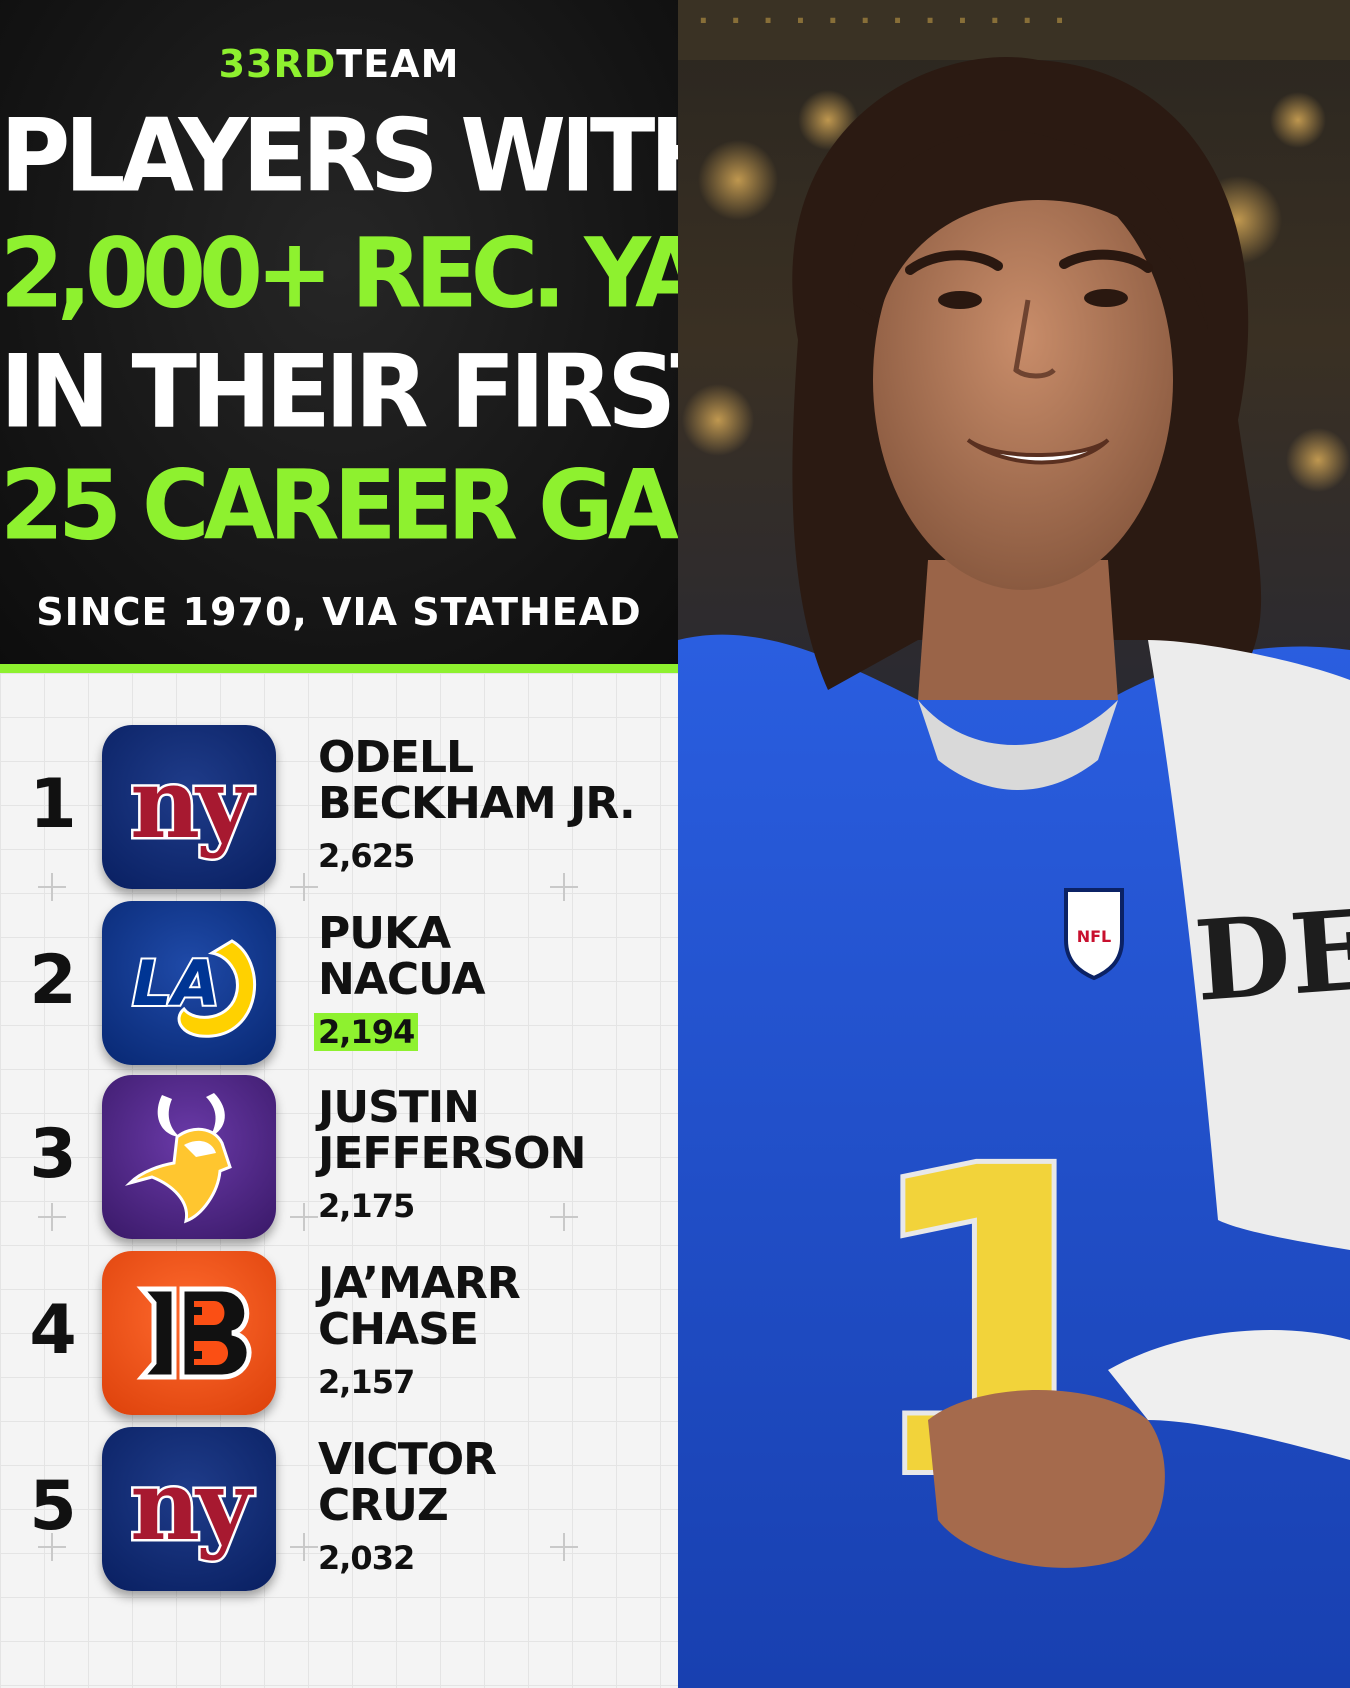 The width and height of the screenshot is (1350, 1688). I want to click on player-name: ODELL BECKHAM JR., so click(477, 780).